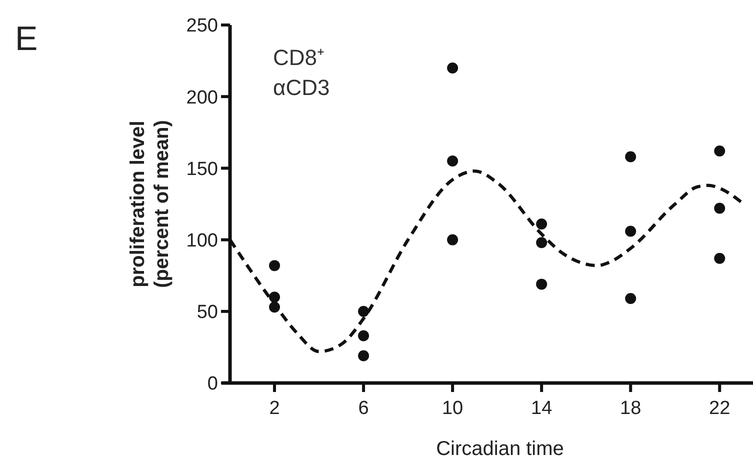  Describe the element at coordinates (150, 204) in the screenshot. I see `y-axis-title: proliferation level (percent of mean)` at that location.